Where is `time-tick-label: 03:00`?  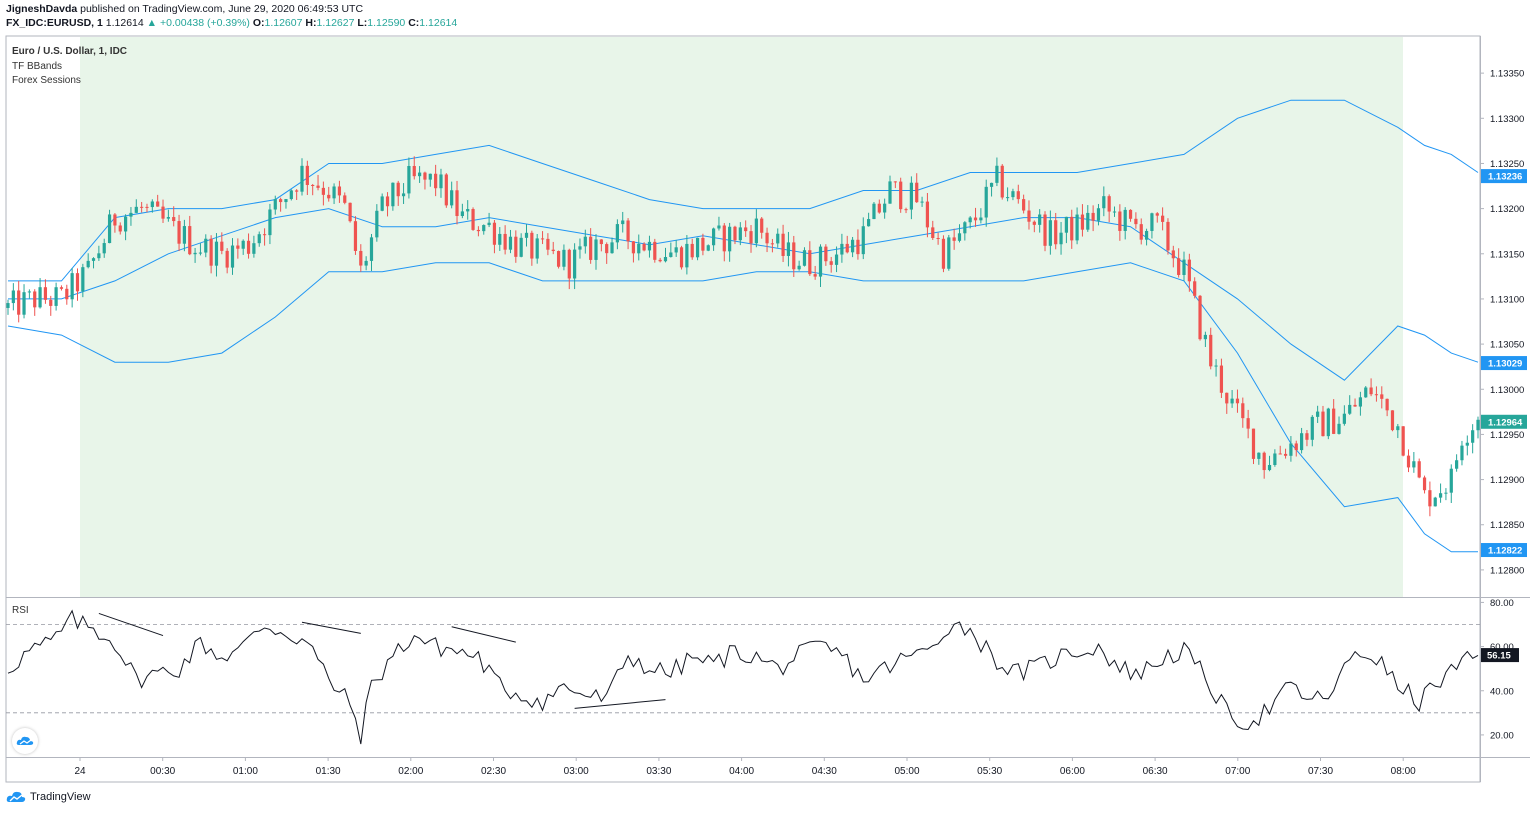
time-tick-label: 03:00 is located at coordinates (576, 771).